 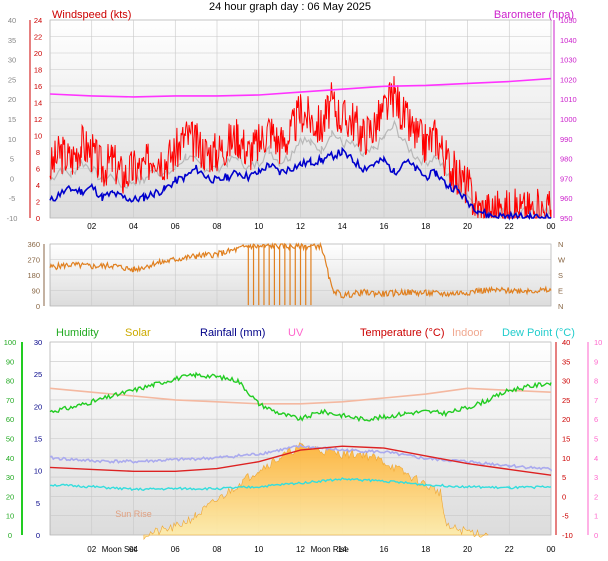 What do you see at coordinates (133, 549) in the screenshot?
I see `x-tick-label: 04` at bounding box center [133, 549].